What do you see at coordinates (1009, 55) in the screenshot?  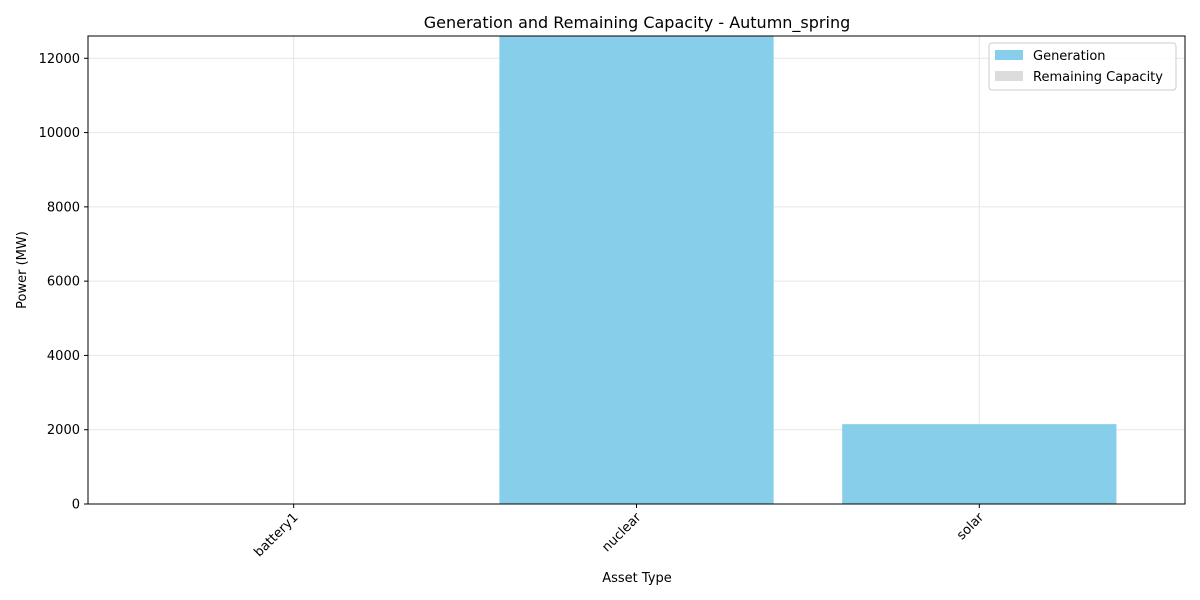 I see `legend-swatch-generation` at bounding box center [1009, 55].